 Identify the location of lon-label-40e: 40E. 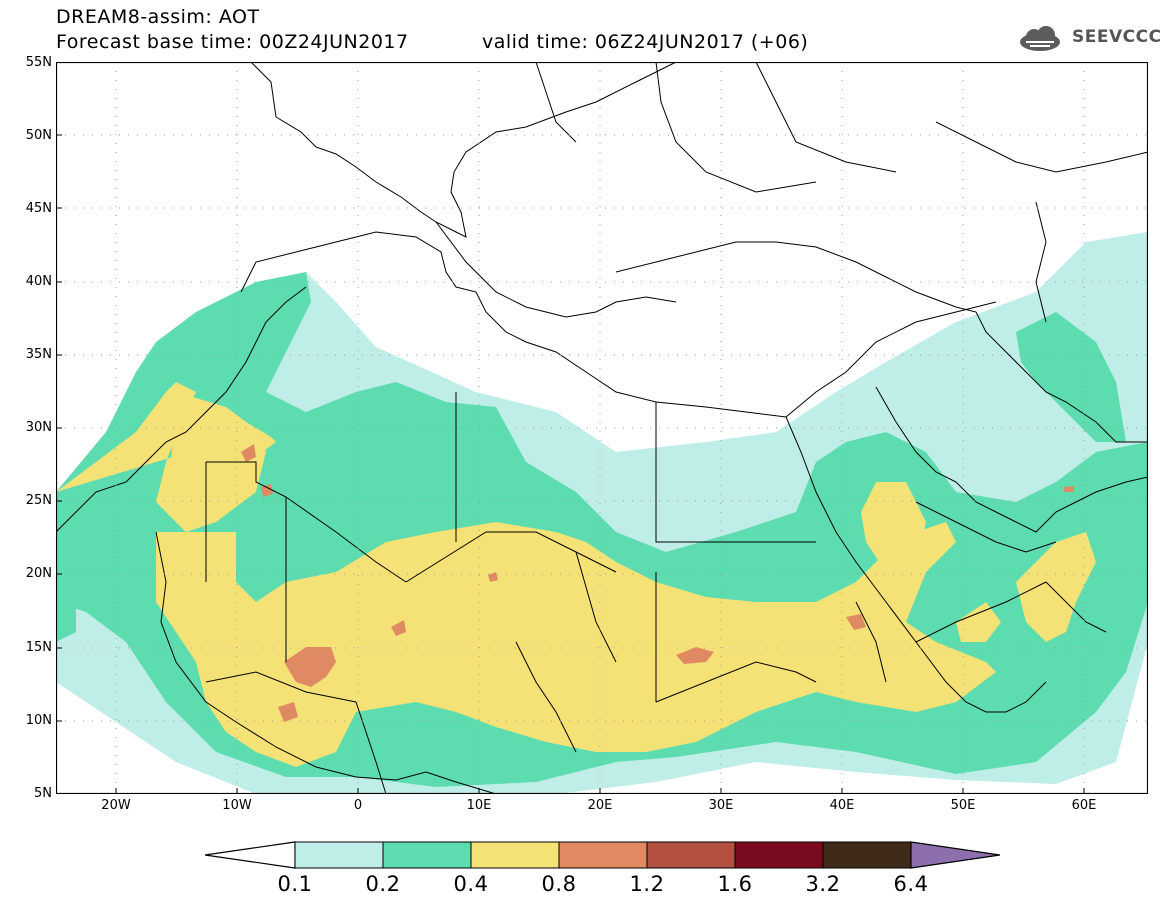
(842, 805).